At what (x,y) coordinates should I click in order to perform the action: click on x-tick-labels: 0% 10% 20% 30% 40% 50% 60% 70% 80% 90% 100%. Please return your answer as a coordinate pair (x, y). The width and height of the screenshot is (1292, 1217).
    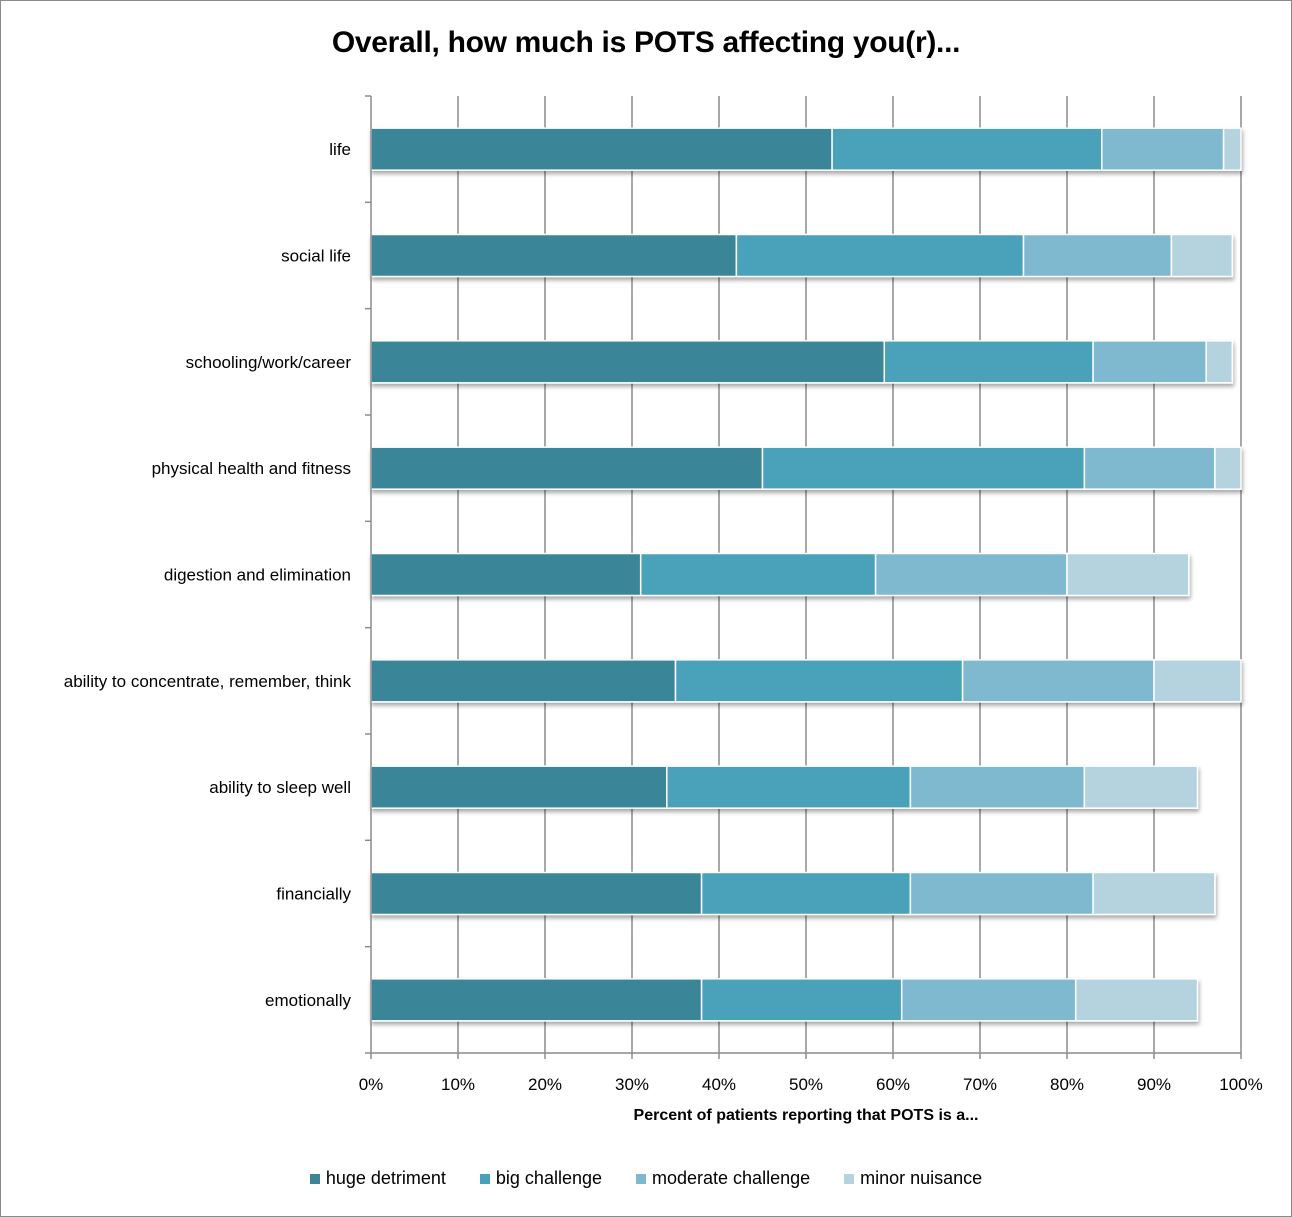
    Looking at the image, I should click on (811, 1084).